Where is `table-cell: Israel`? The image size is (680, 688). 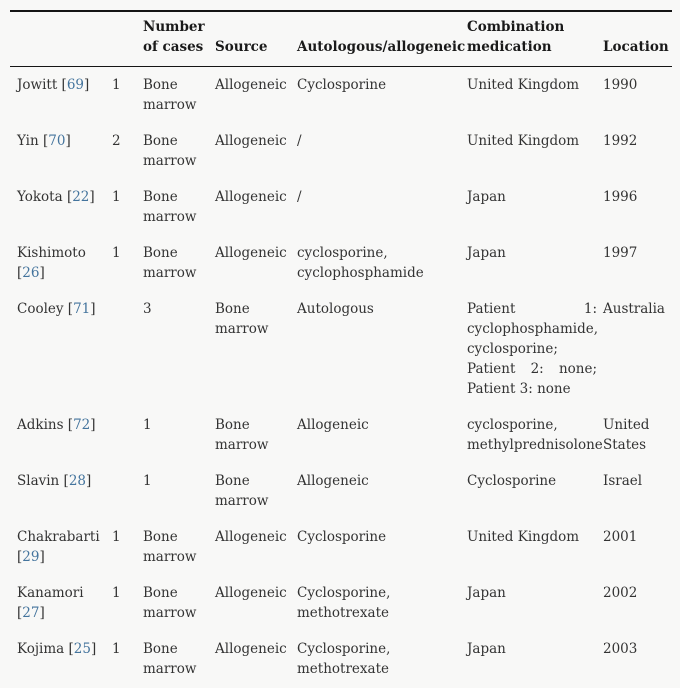
table-cell: Israel is located at coordinates (623, 481).